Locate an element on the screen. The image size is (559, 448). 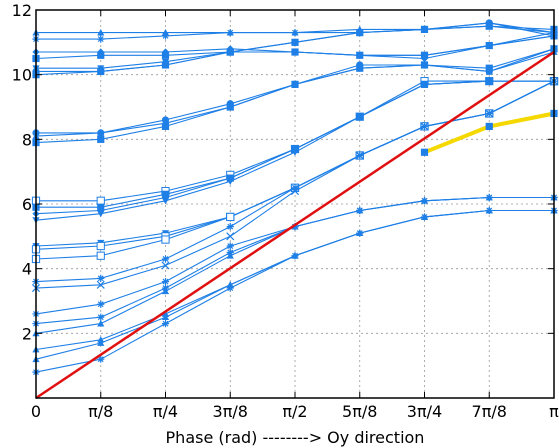
x-axis-title: Phase (rad) --------> Oy direction is located at coordinates (295, 437).